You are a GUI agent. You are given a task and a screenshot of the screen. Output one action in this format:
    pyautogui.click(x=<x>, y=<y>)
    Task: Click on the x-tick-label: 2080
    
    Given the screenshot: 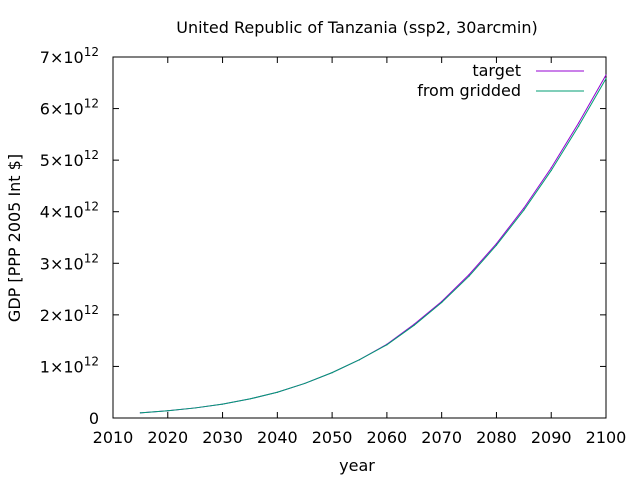 What is the action you would take?
    pyautogui.click(x=496, y=437)
    